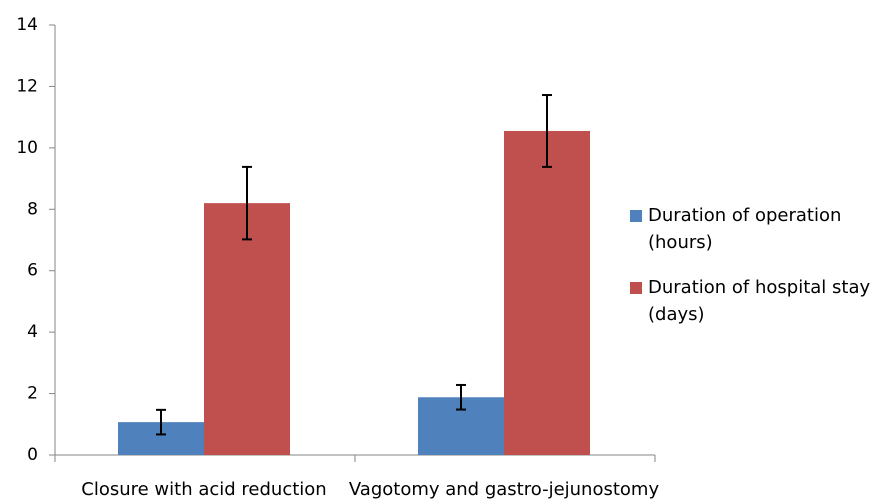 This screenshot has height=501, width=880. Describe the element at coordinates (32, 394) in the screenshot. I see `y-tick-label: 2` at that location.